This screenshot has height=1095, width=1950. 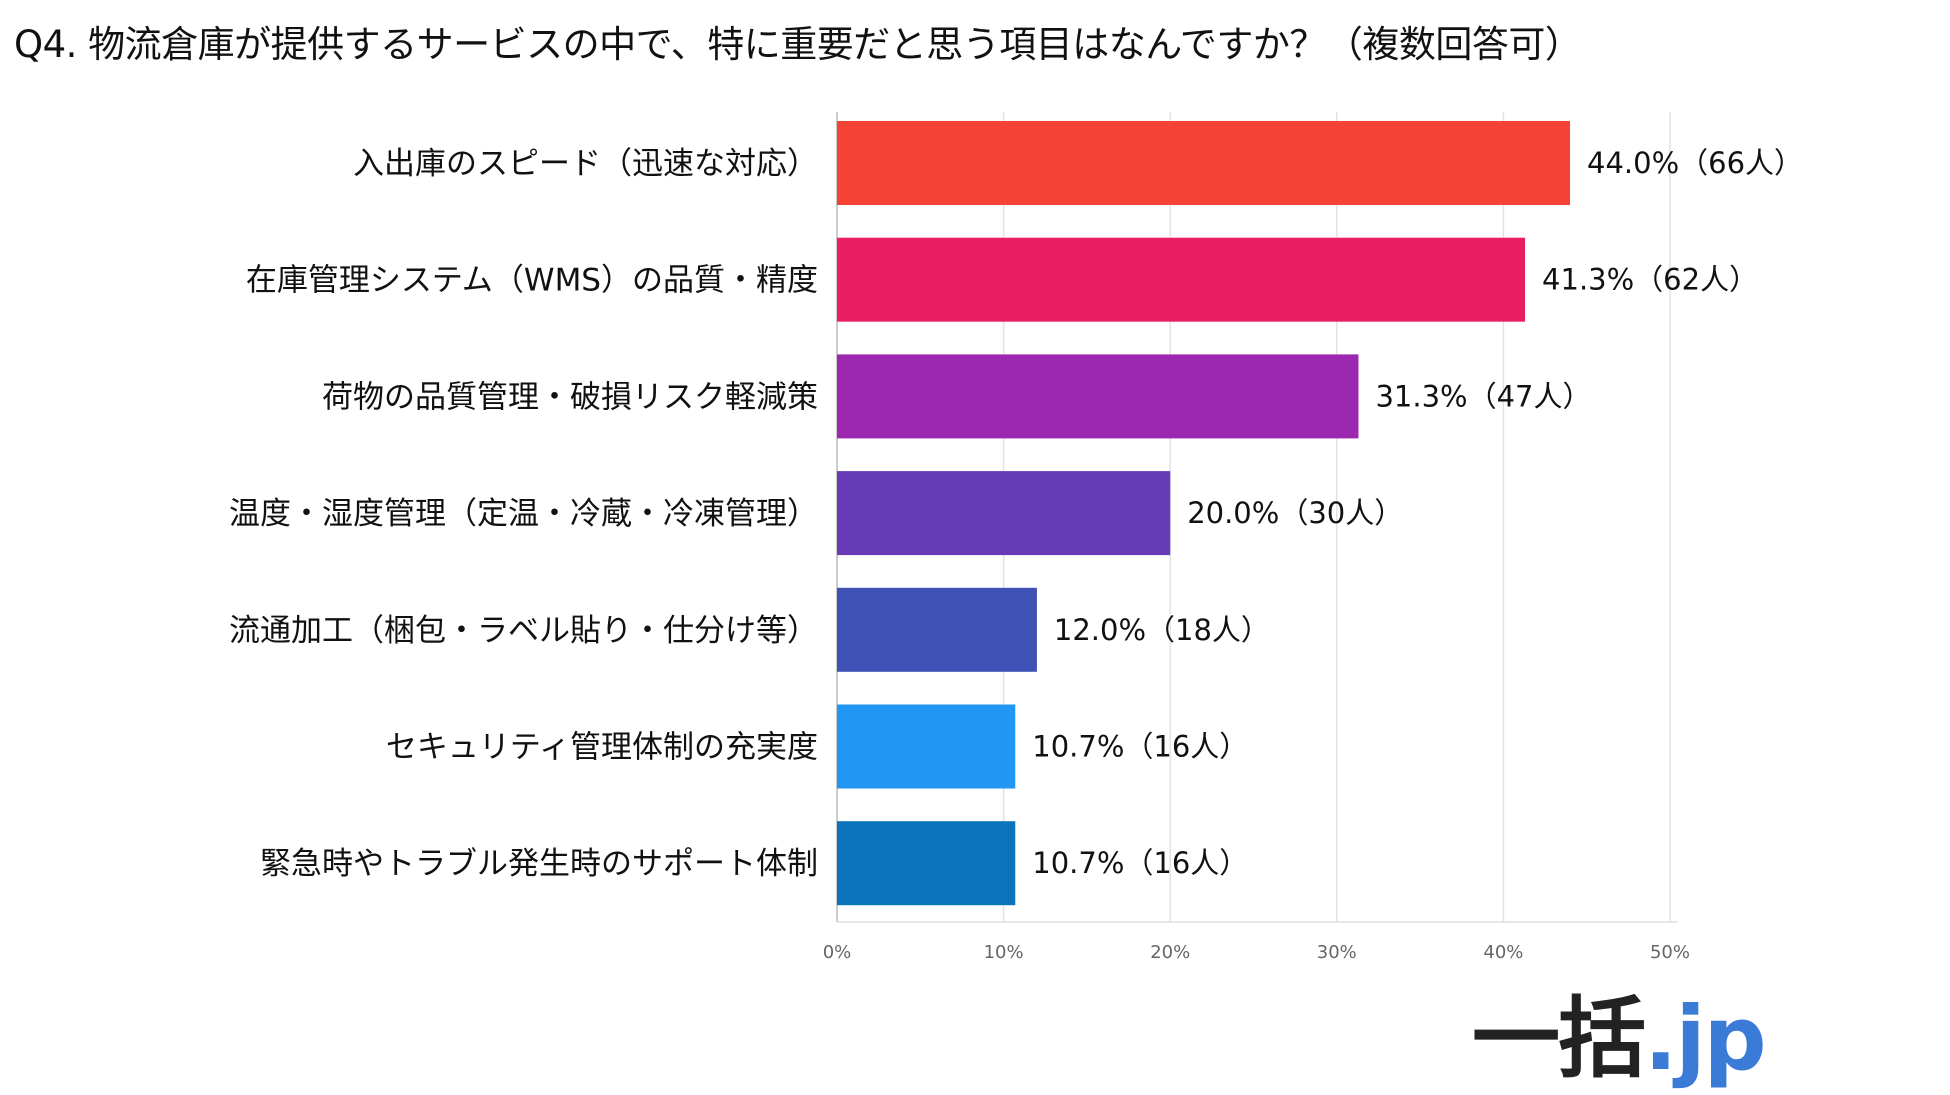 I want to click on category-label: 温度・湿度管理（定温・冷蔵・冷凍管理）, so click(x=523, y=514).